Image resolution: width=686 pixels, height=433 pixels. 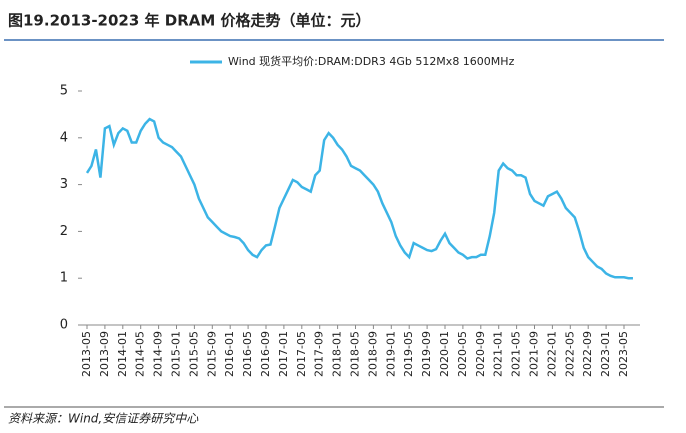 I want to click on x-tick-label: 2017-01, so click(x=283, y=354).